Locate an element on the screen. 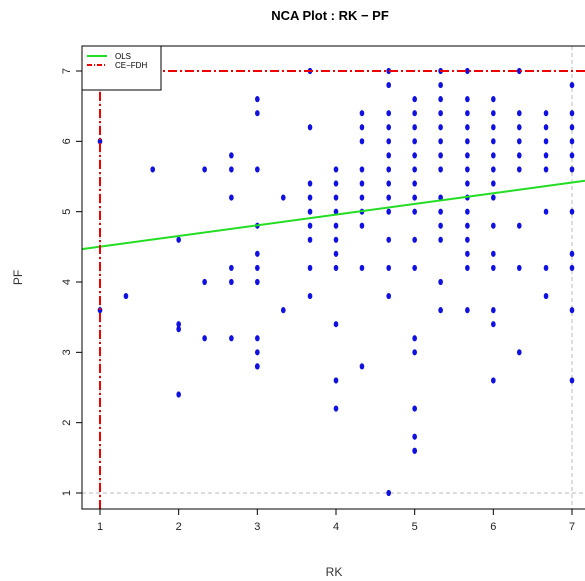 The image size is (585, 581). y-axis-title: PF is located at coordinates (18, 277).